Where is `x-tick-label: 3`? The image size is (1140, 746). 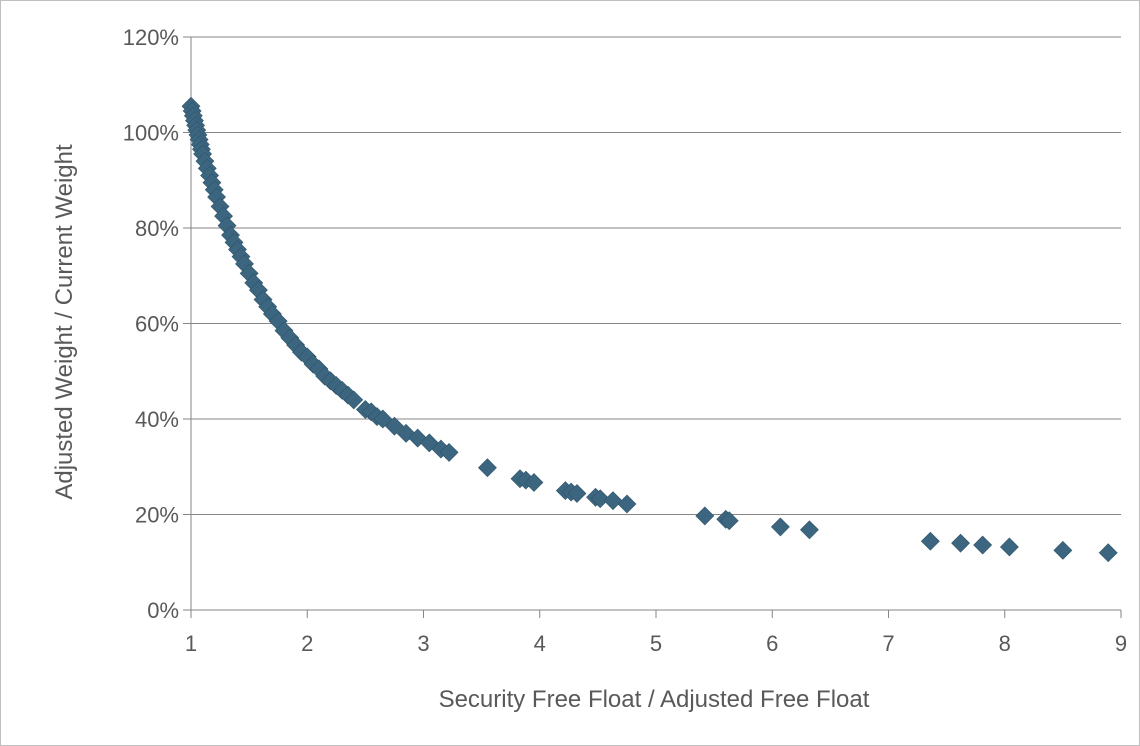 x-tick-label: 3 is located at coordinates (423, 643).